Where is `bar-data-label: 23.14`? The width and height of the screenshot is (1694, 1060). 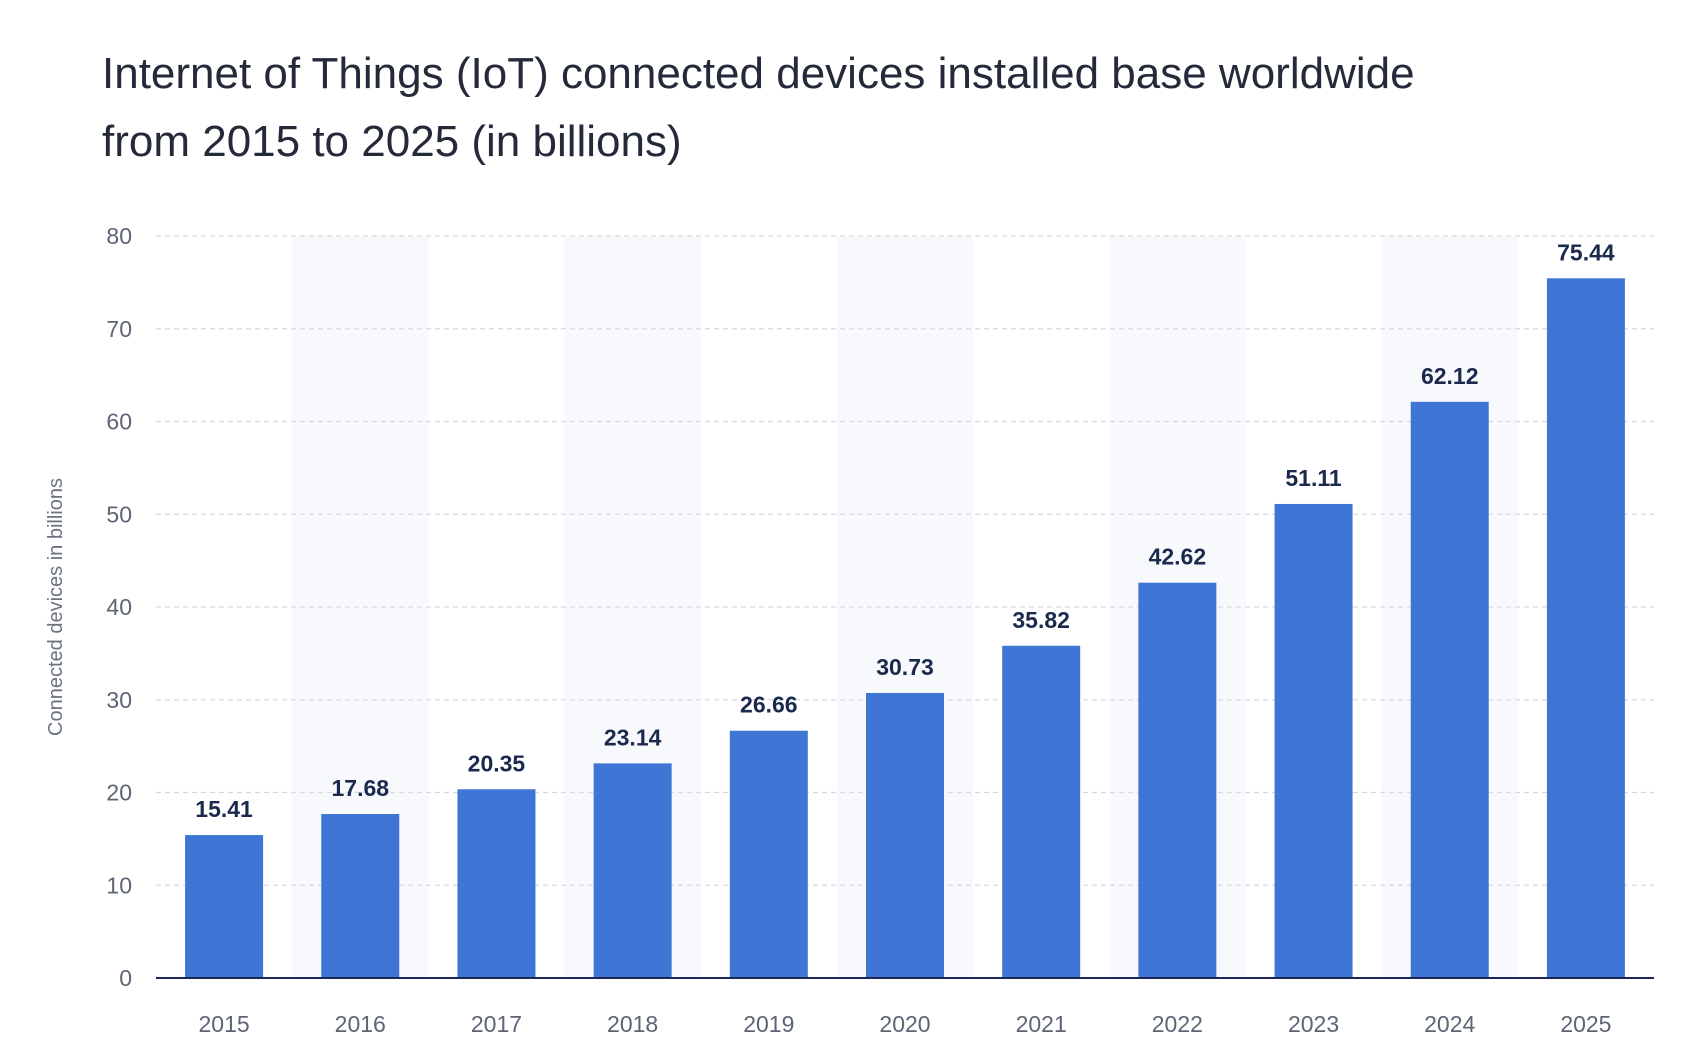
bar-data-label: 23.14 is located at coordinates (633, 737).